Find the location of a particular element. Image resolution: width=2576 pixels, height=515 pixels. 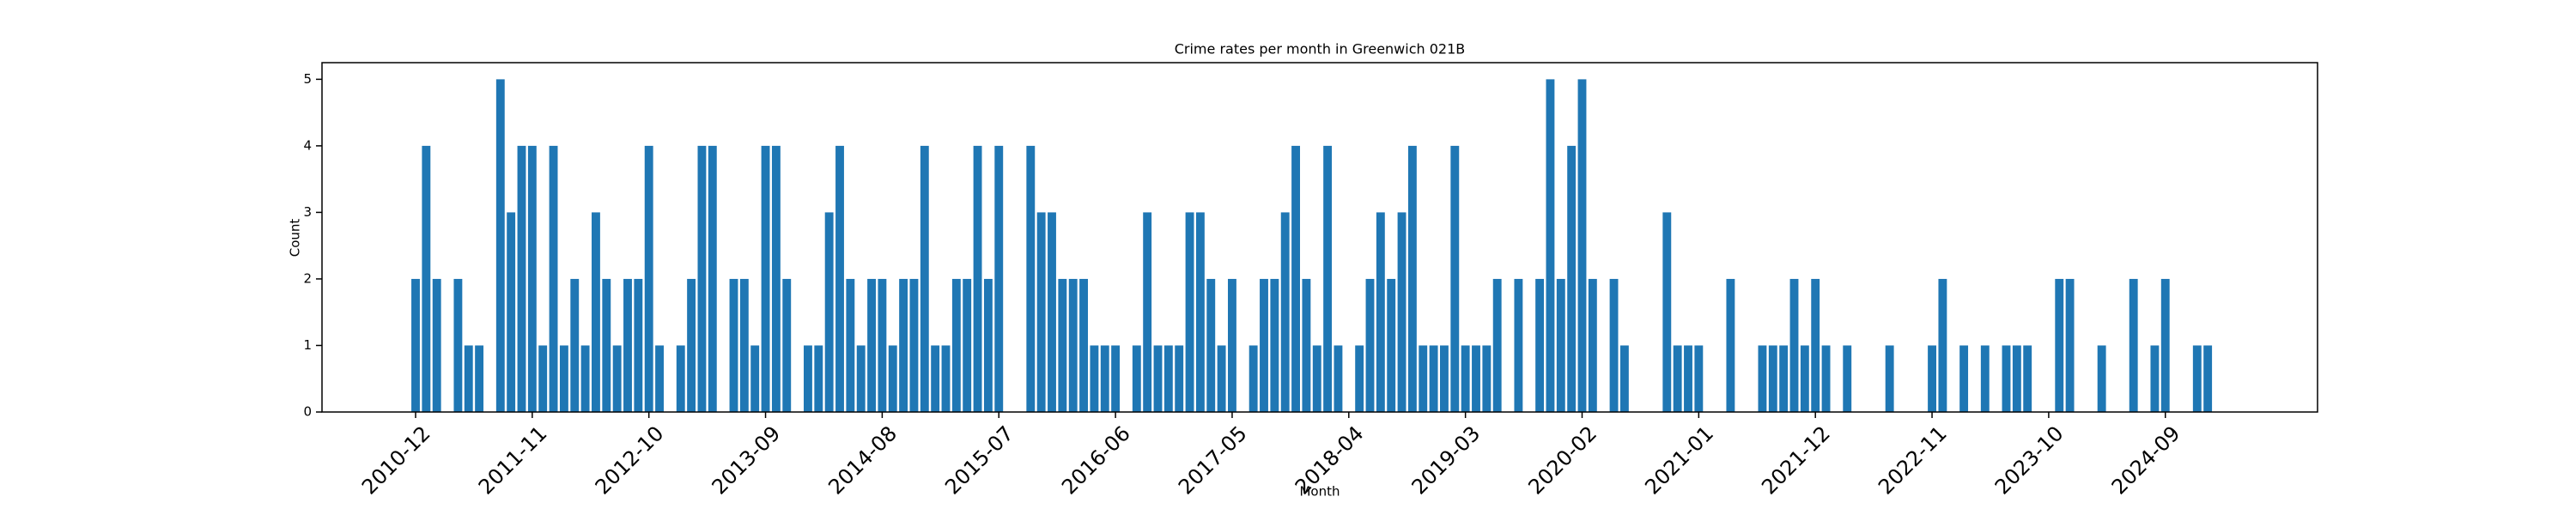

y-tick-label: 5 is located at coordinates (307, 79).